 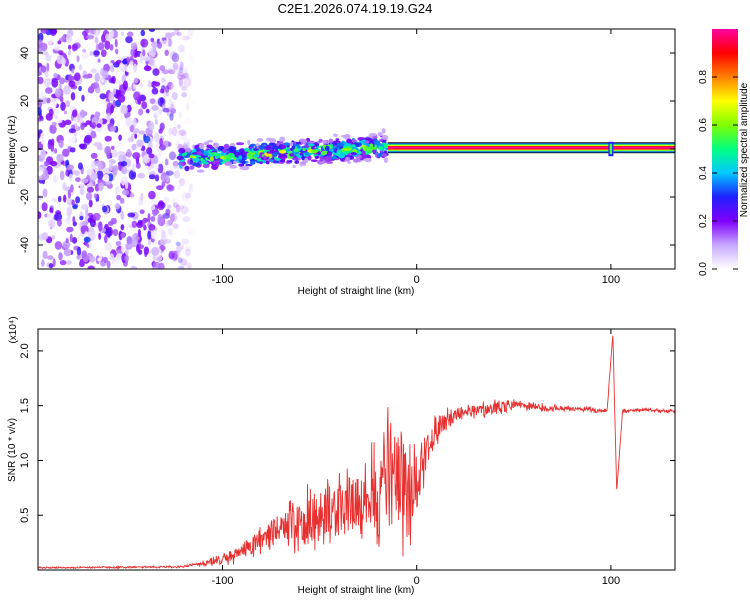 What do you see at coordinates (718, 173) in the screenshot?
I see `colorbar-ticks: 0.0 0.2 0.4 0.6 0.8` at bounding box center [718, 173].